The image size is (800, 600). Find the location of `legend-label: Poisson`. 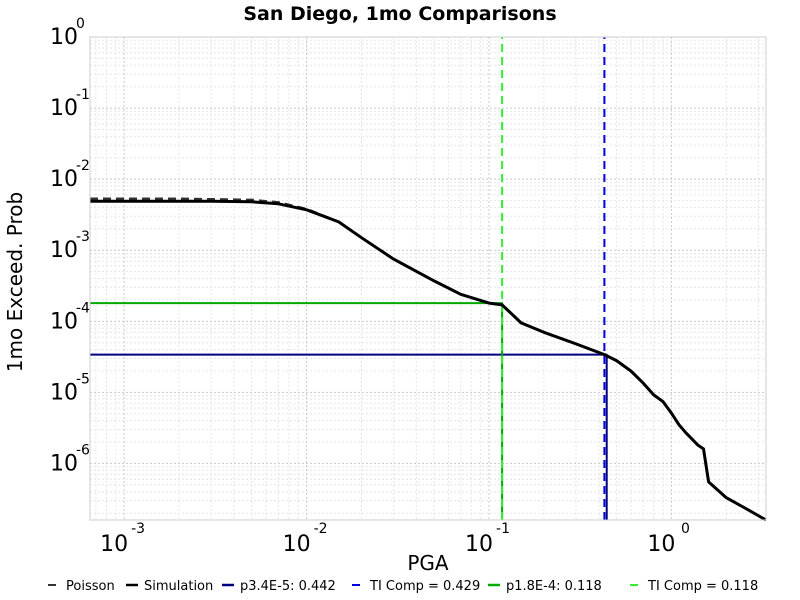

legend-label: Poisson is located at coordinates (90, 586).